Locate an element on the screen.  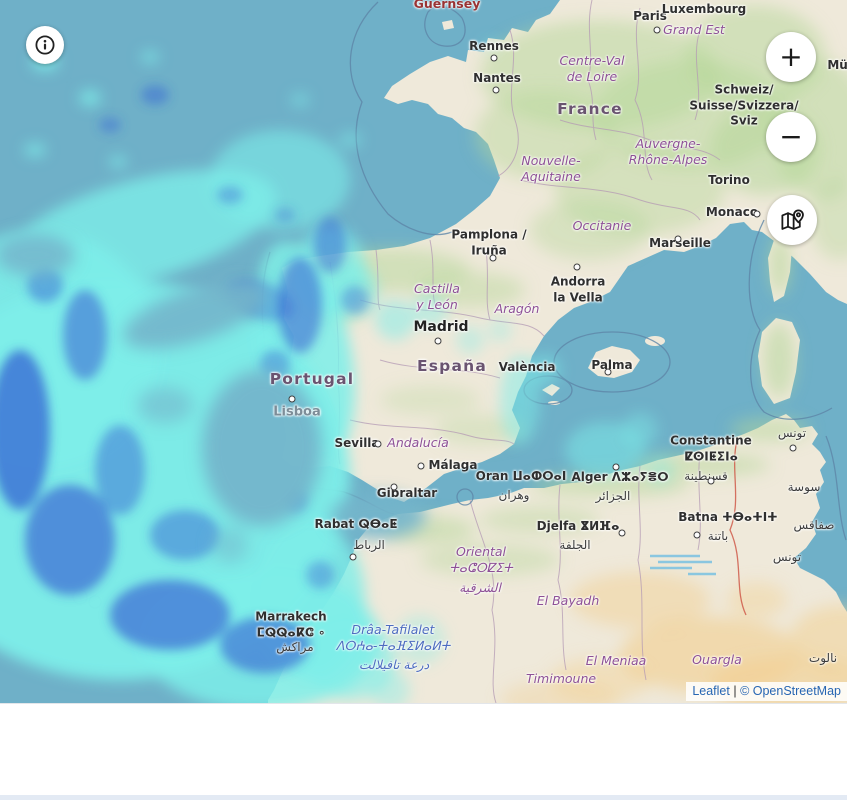
zoom-in-button: + is located at coordinates (791, 57).